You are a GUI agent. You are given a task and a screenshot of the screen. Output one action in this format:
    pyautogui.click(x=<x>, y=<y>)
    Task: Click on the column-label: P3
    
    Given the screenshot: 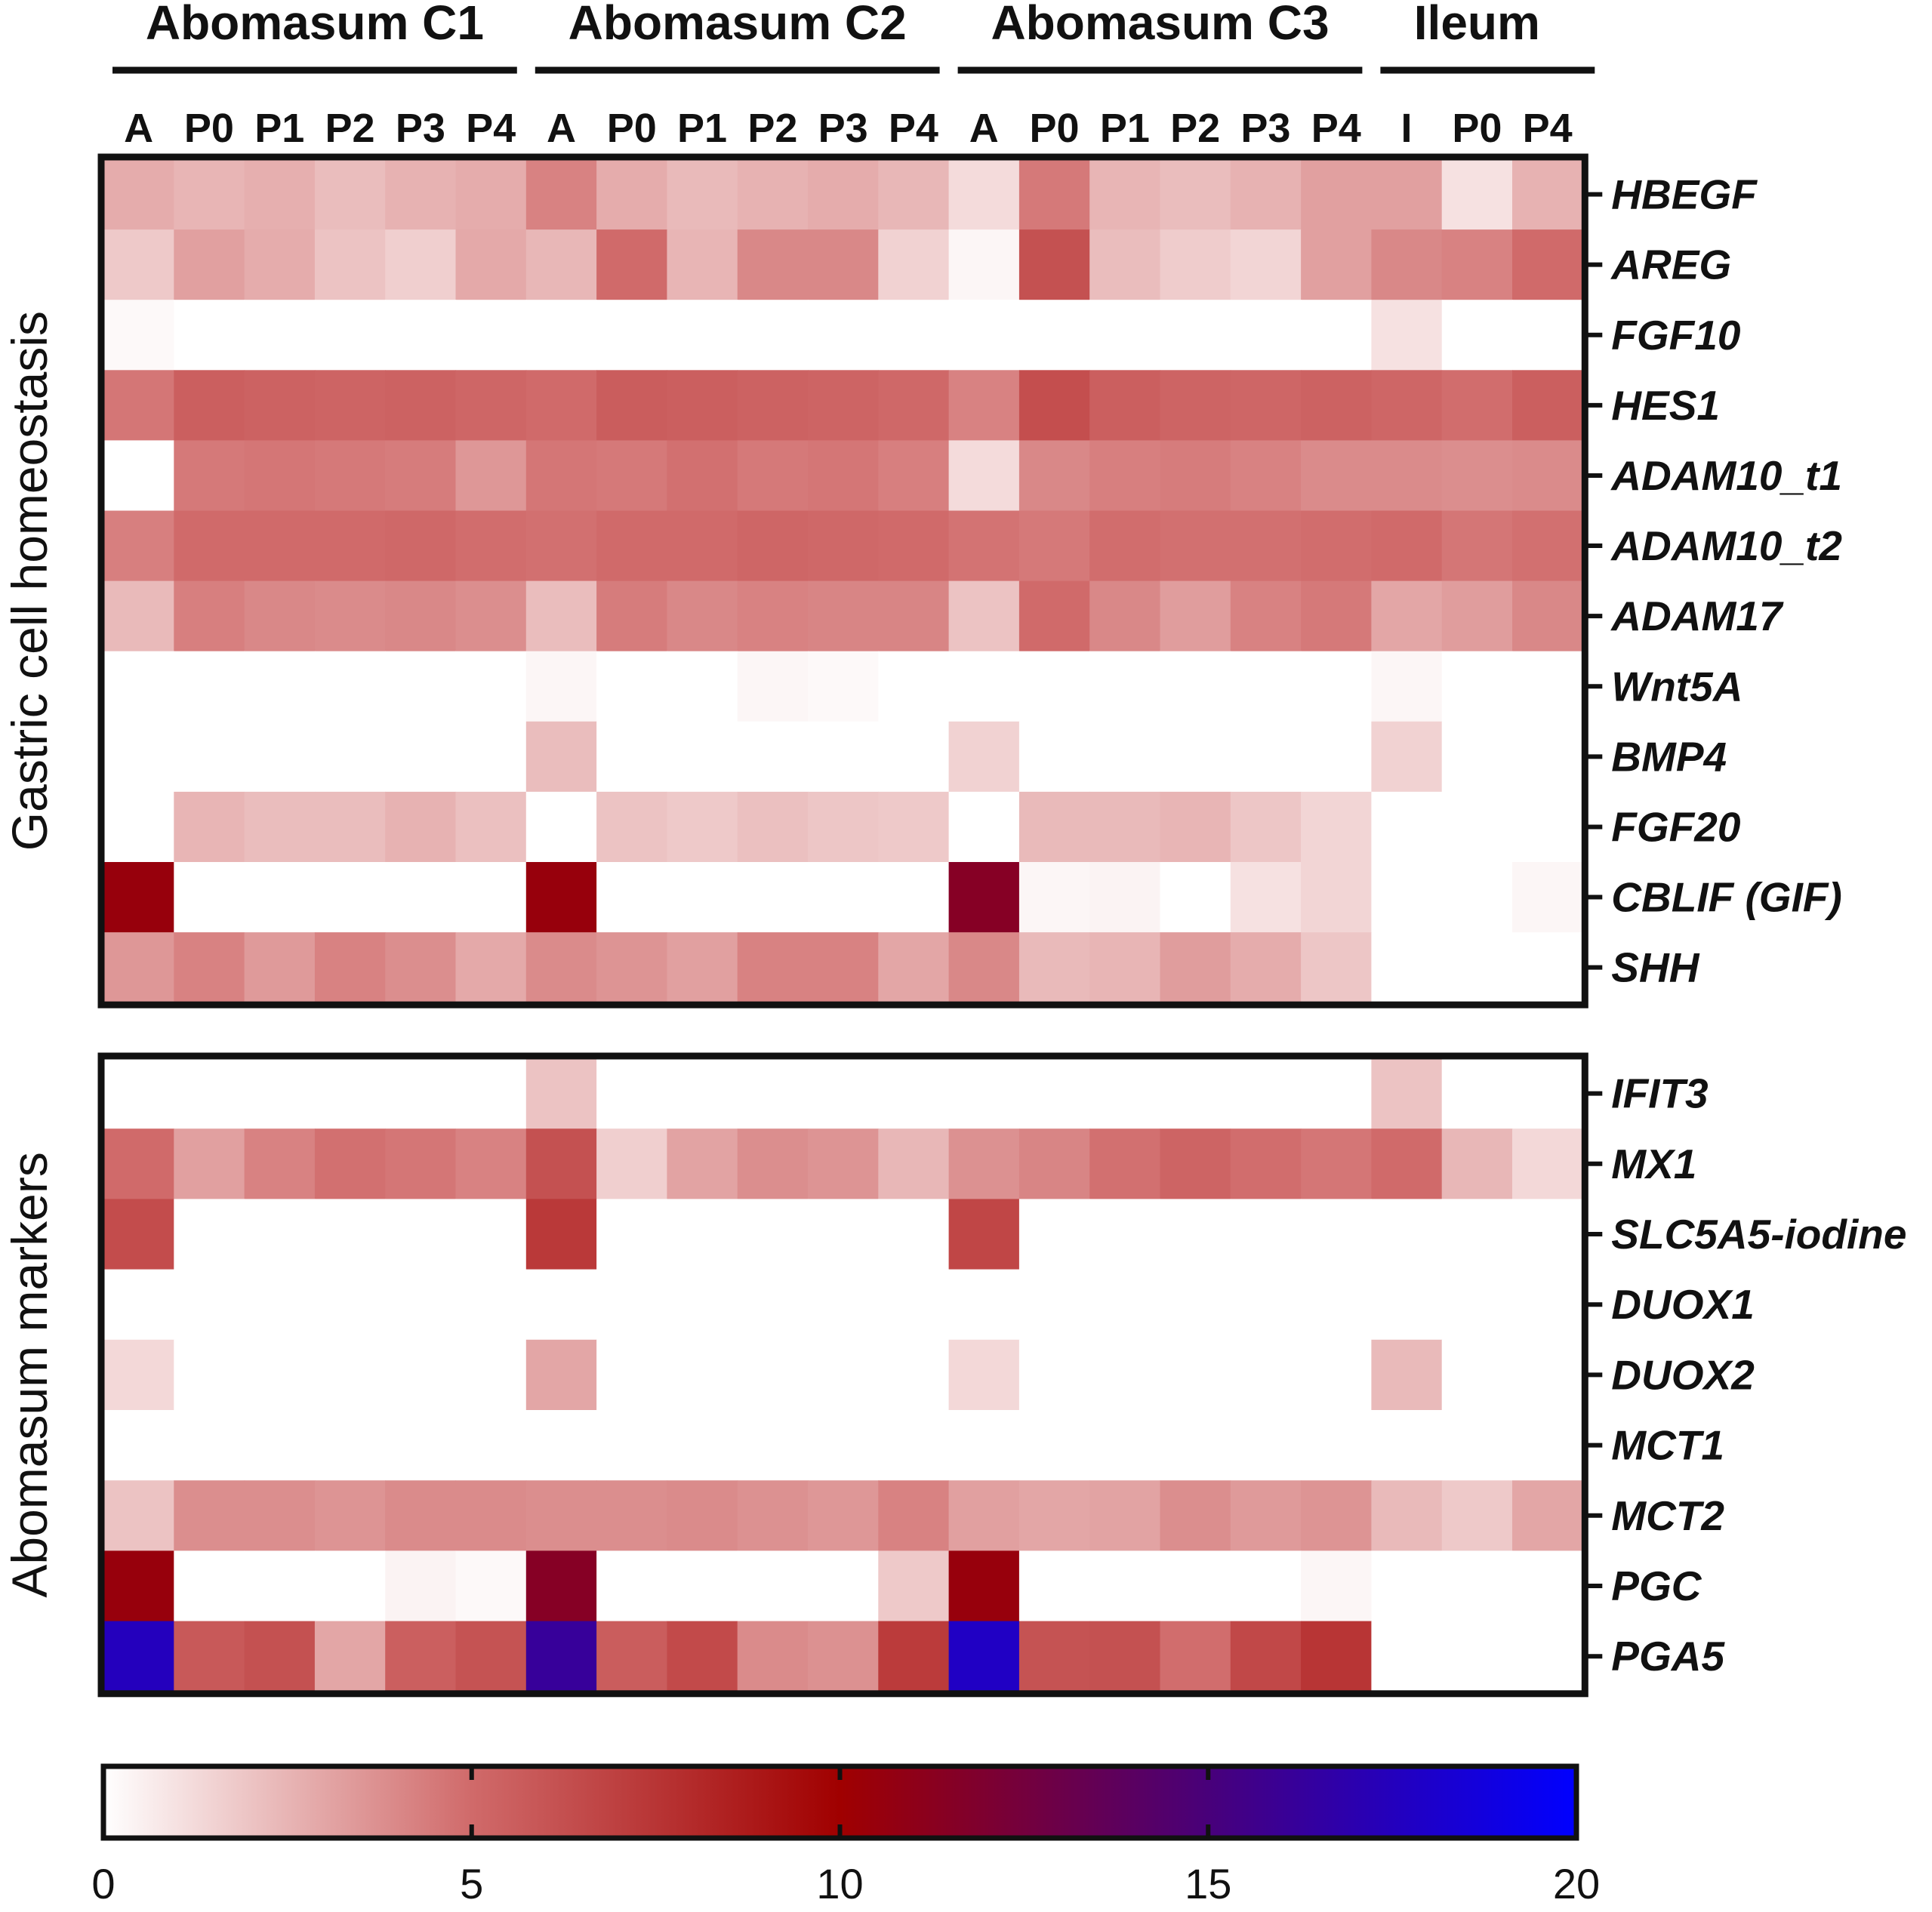 What is the action you would take?
    pyautogui.click(x=1265, y=129)
    